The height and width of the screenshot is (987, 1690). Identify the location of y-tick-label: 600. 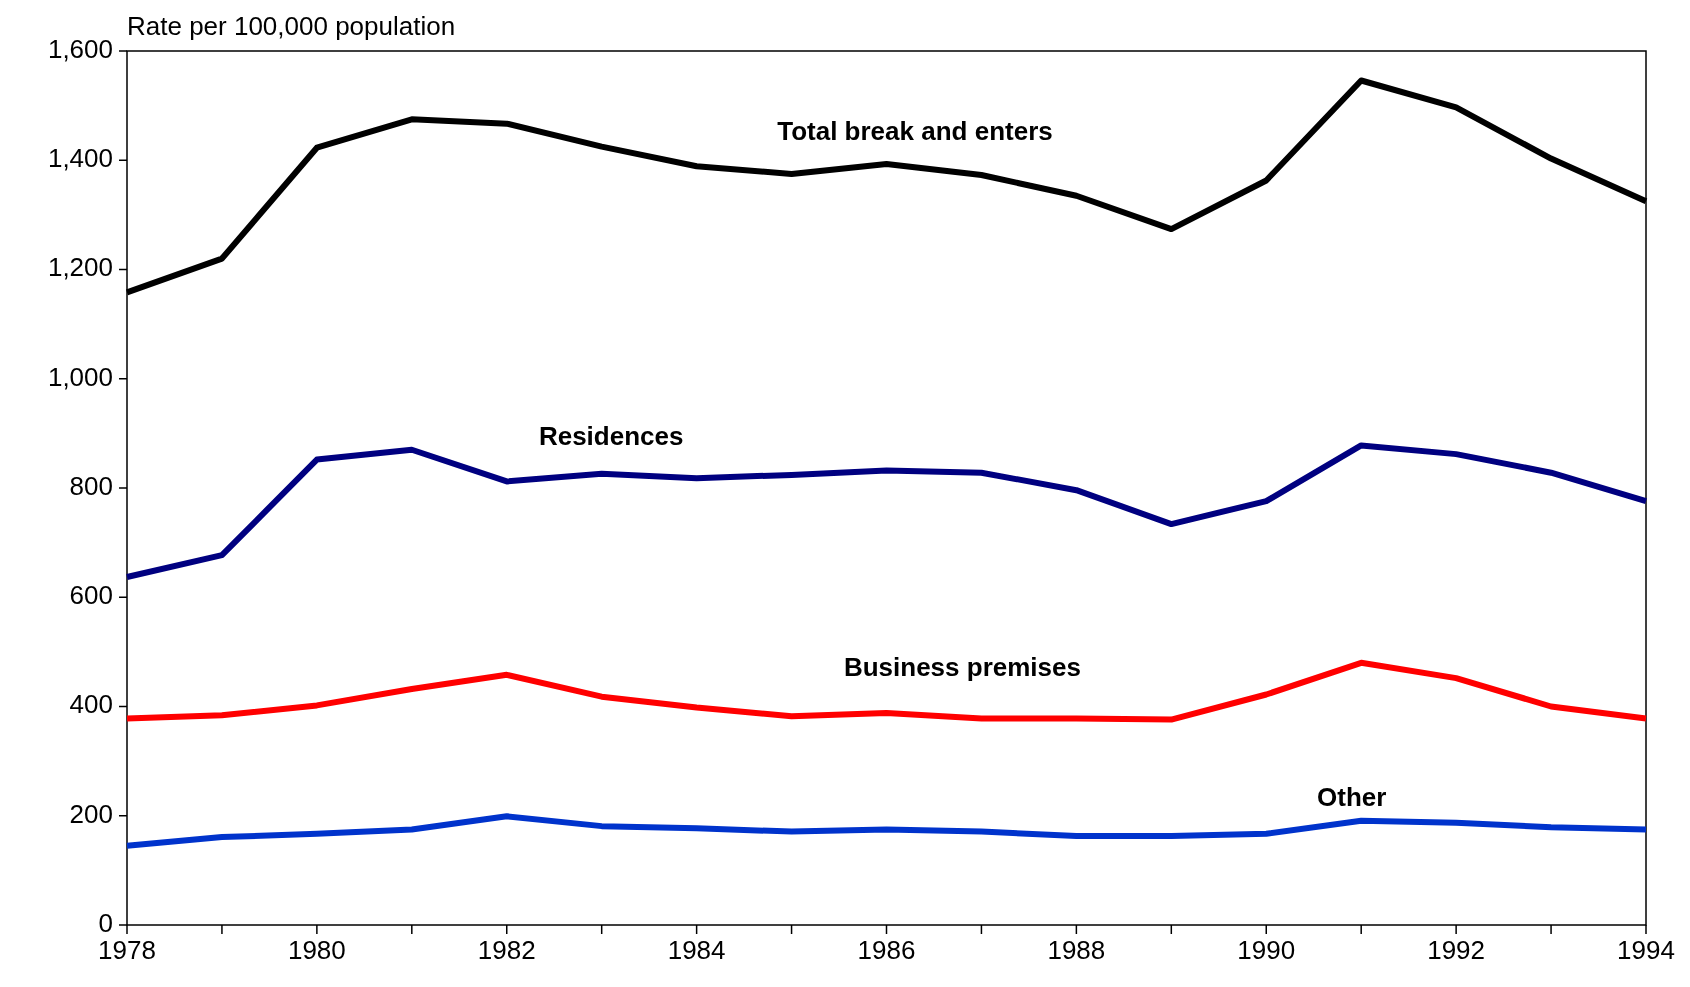
(91, 595).